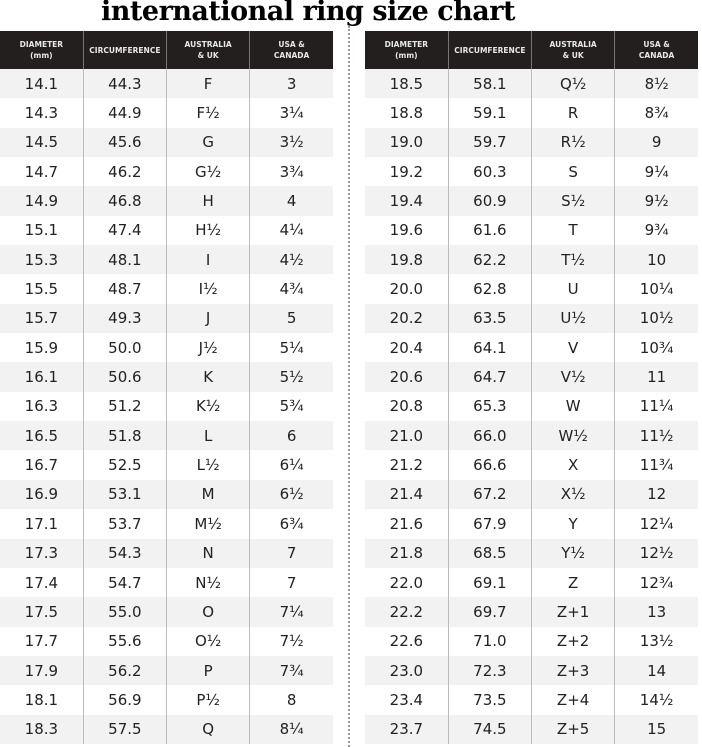  Describe the element at coordinates (124, 289) in the screenshot. I see `cell-circumference: 48.7` at that location.